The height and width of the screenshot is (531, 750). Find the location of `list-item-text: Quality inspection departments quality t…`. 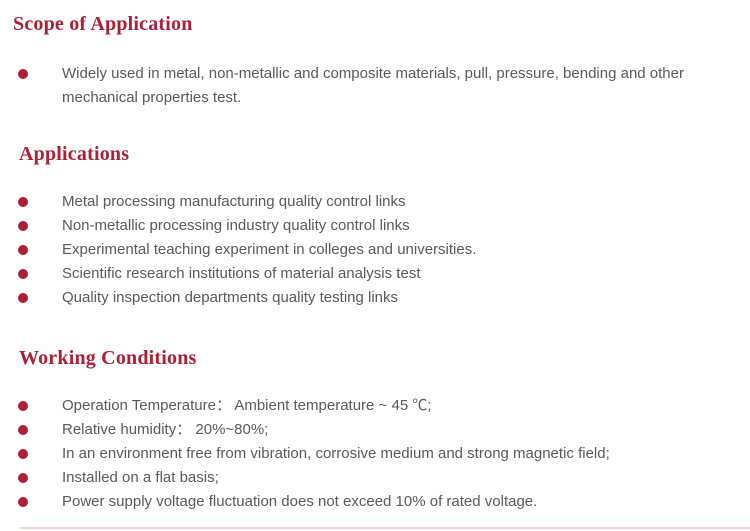

list-item-text: Quality inspection departments quality t… is located at coordinates (230, 297).